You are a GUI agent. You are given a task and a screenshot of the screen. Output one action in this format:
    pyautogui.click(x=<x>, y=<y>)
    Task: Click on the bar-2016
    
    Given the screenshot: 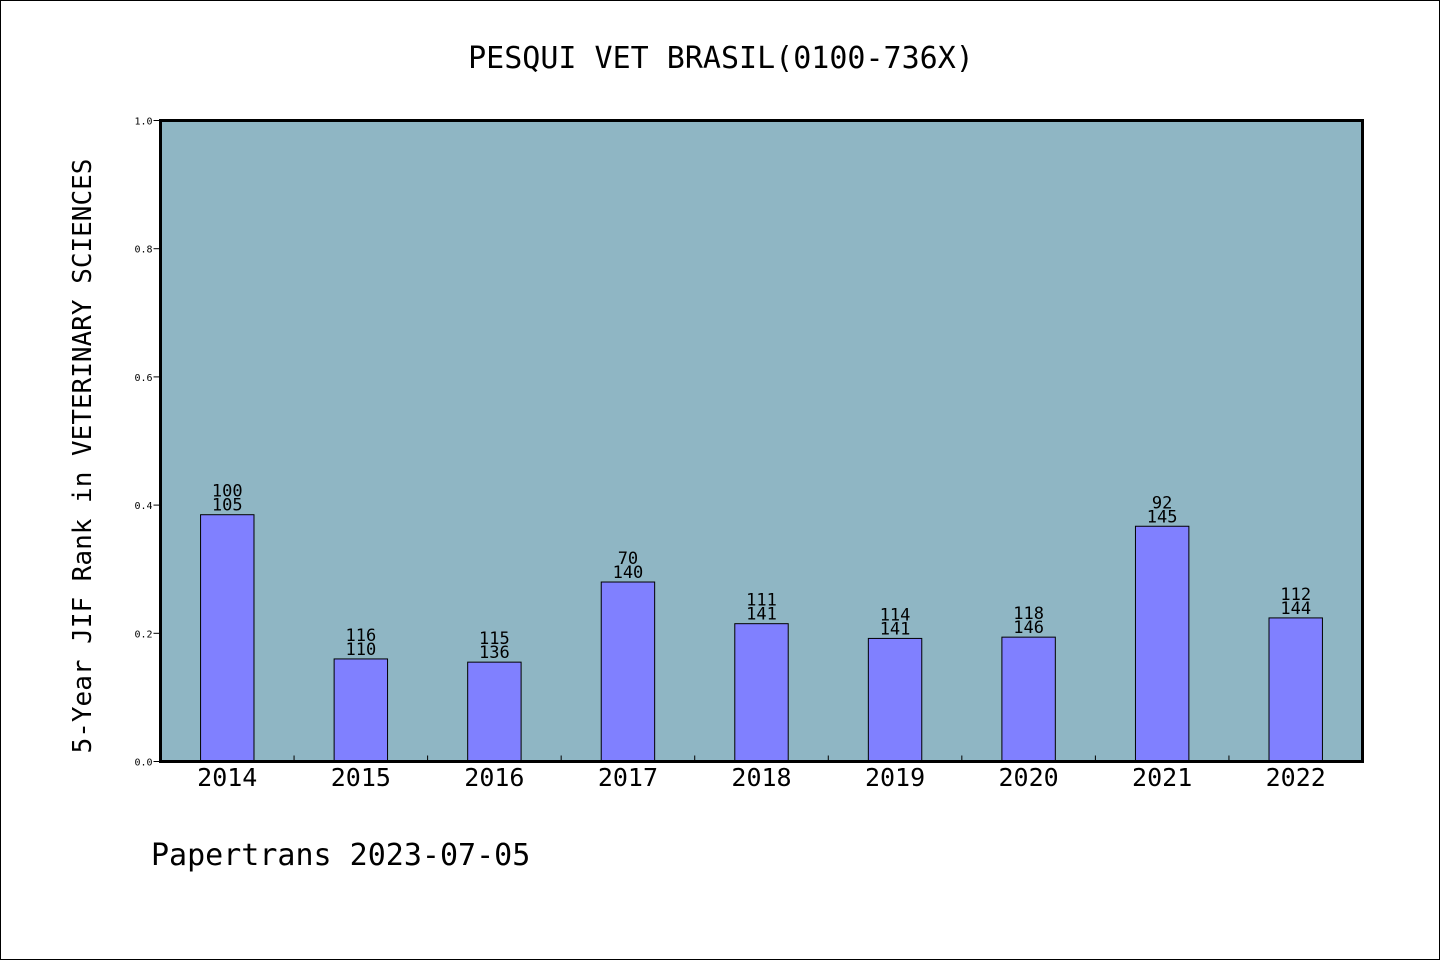 What is the action you would take?
    pyautogui.click(x=494, y=712)
    